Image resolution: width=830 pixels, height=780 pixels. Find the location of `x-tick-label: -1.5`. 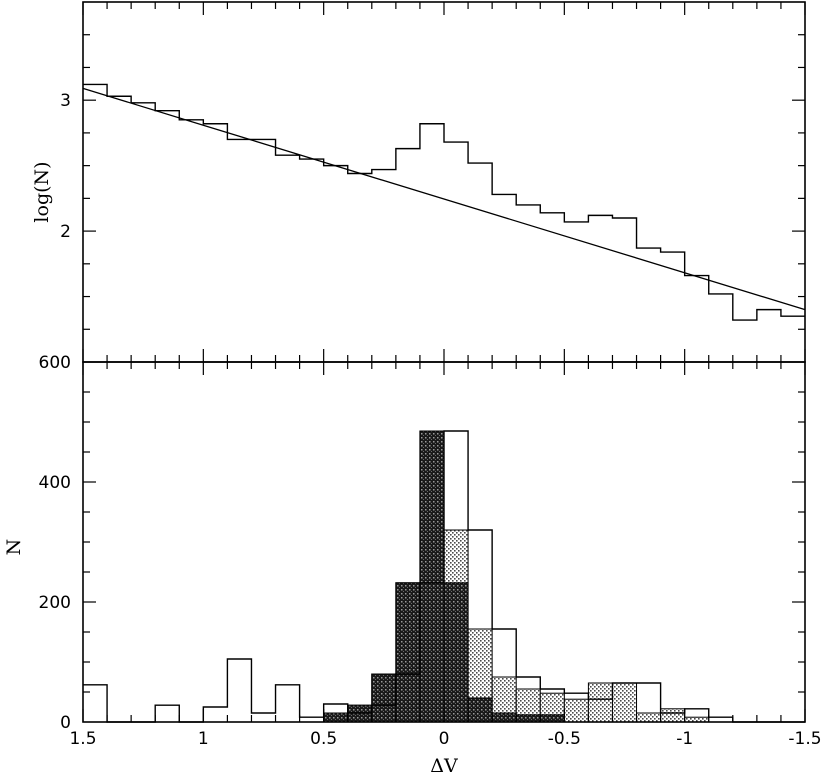

x-tick-label: -1.5 is located at coordinates (804, 739).